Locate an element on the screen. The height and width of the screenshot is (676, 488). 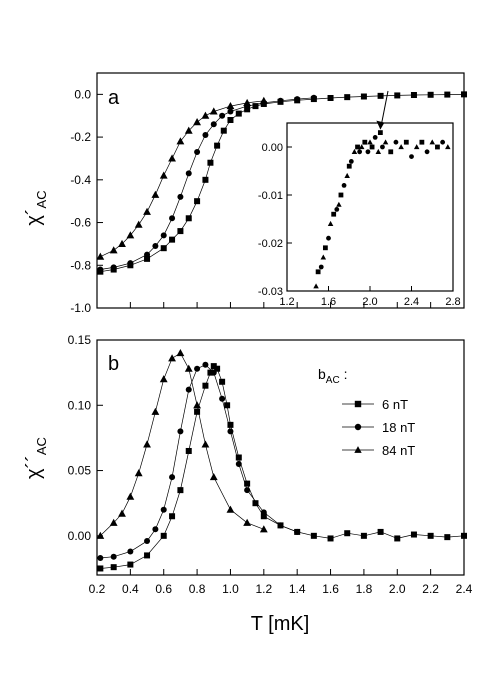
inset-x-tick-label: 2.4 is located at coordinates (411, 302).